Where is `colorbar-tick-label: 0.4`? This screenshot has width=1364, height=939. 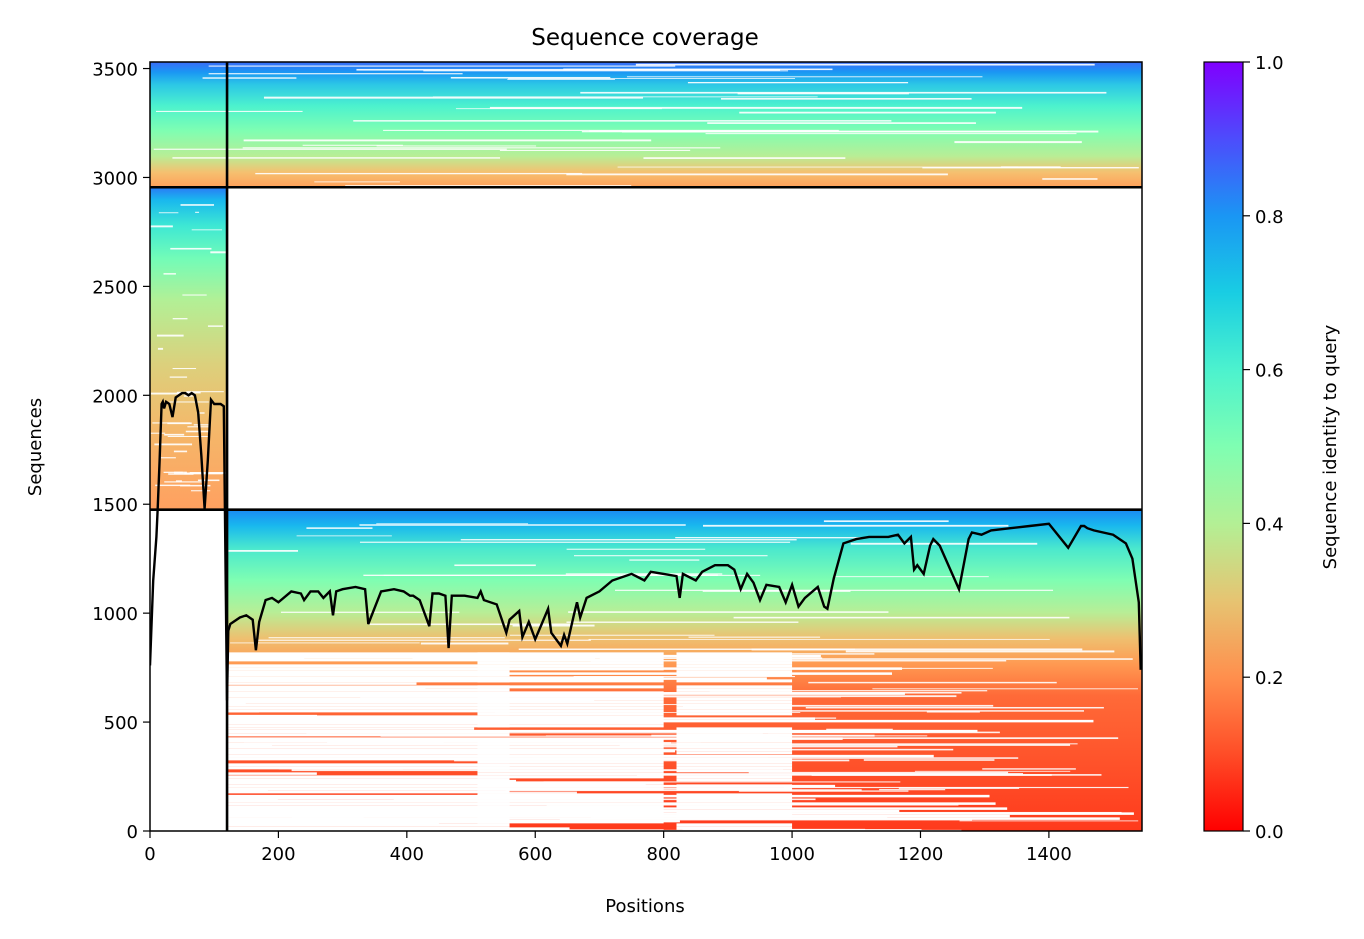
colorbar-tick-label: 0.4 is located at coordinates (1269, 524).